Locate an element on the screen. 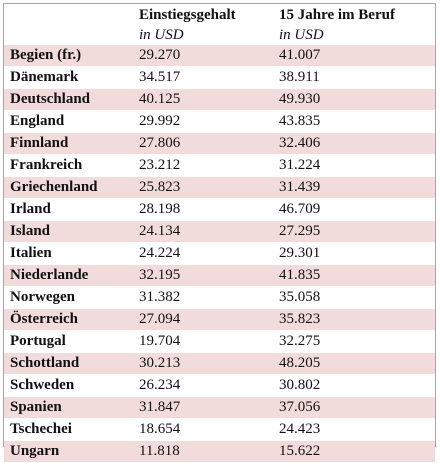  entry-salary-cell: 31.847 is located at coordinates (203, 407).